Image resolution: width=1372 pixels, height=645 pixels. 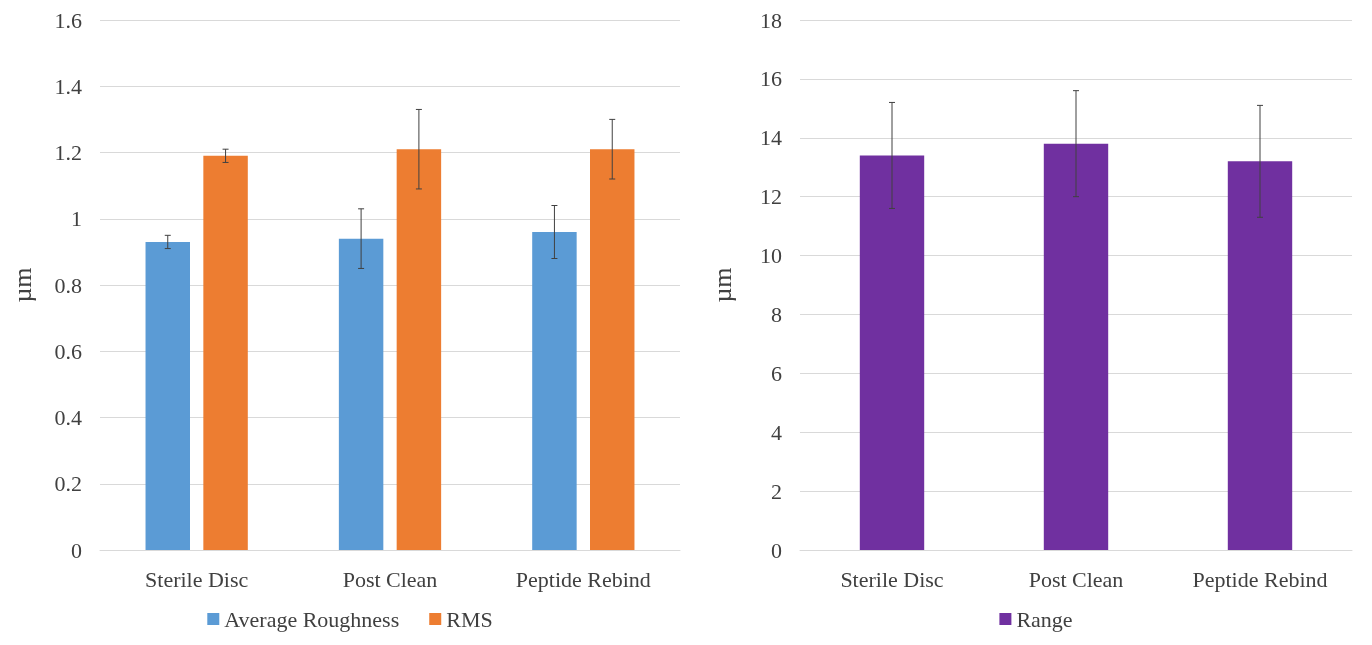 I want to click on y-tick-label: 0.2, so click(x=68, y=484).